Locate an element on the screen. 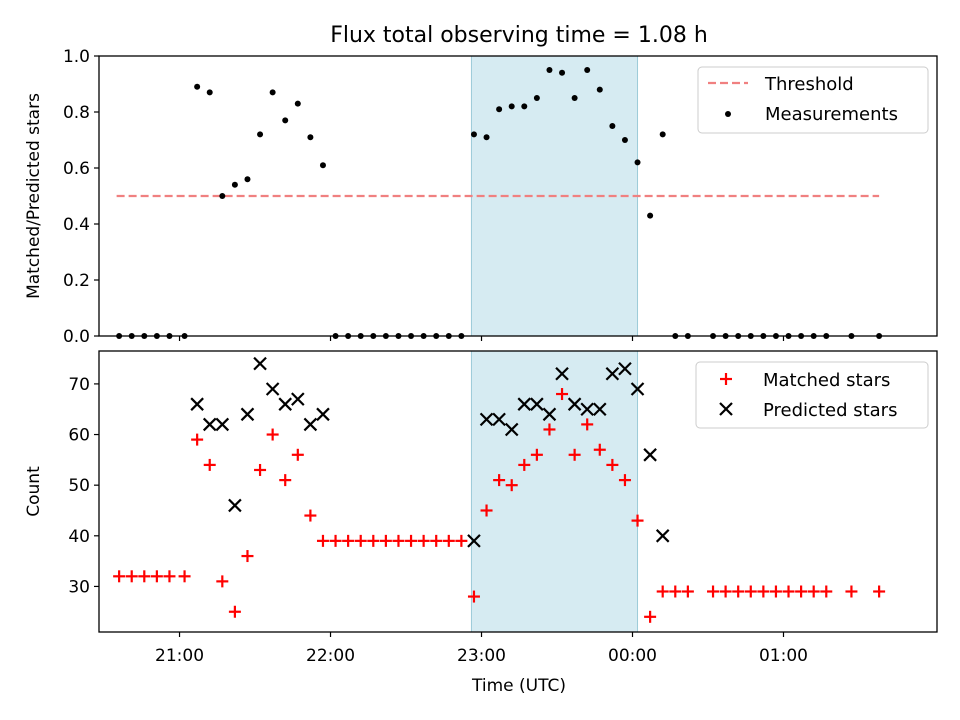 Image resolution: width=960 pixels, height=720 pixels. legend-matched-label: Matched stars is located at coordinates (826, 380).